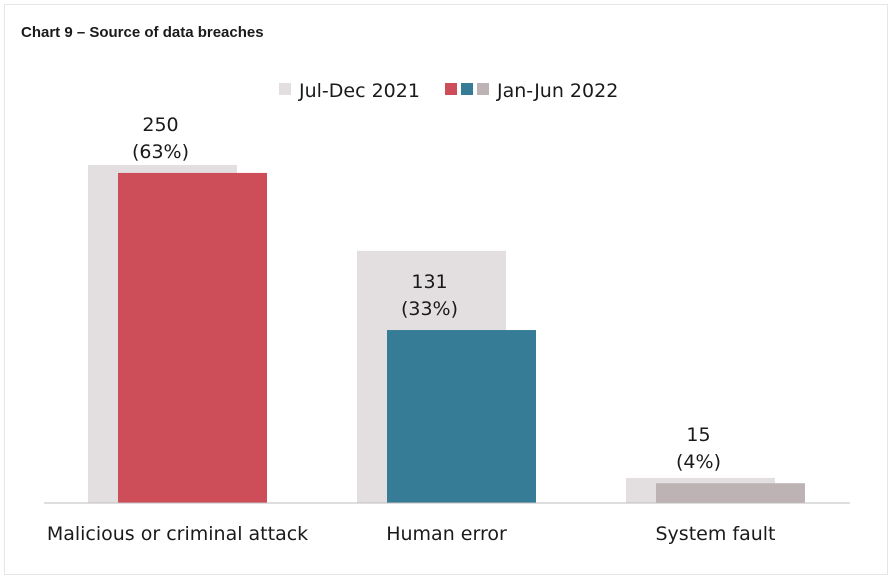 Image resolution: width=894 pixels, height=581 pixels. What do you see at coordinates (160, 125) in the screenshot?
I see `data-label-value-malicious-or-criminal-attack: 250` at bounding box center [160, 125].